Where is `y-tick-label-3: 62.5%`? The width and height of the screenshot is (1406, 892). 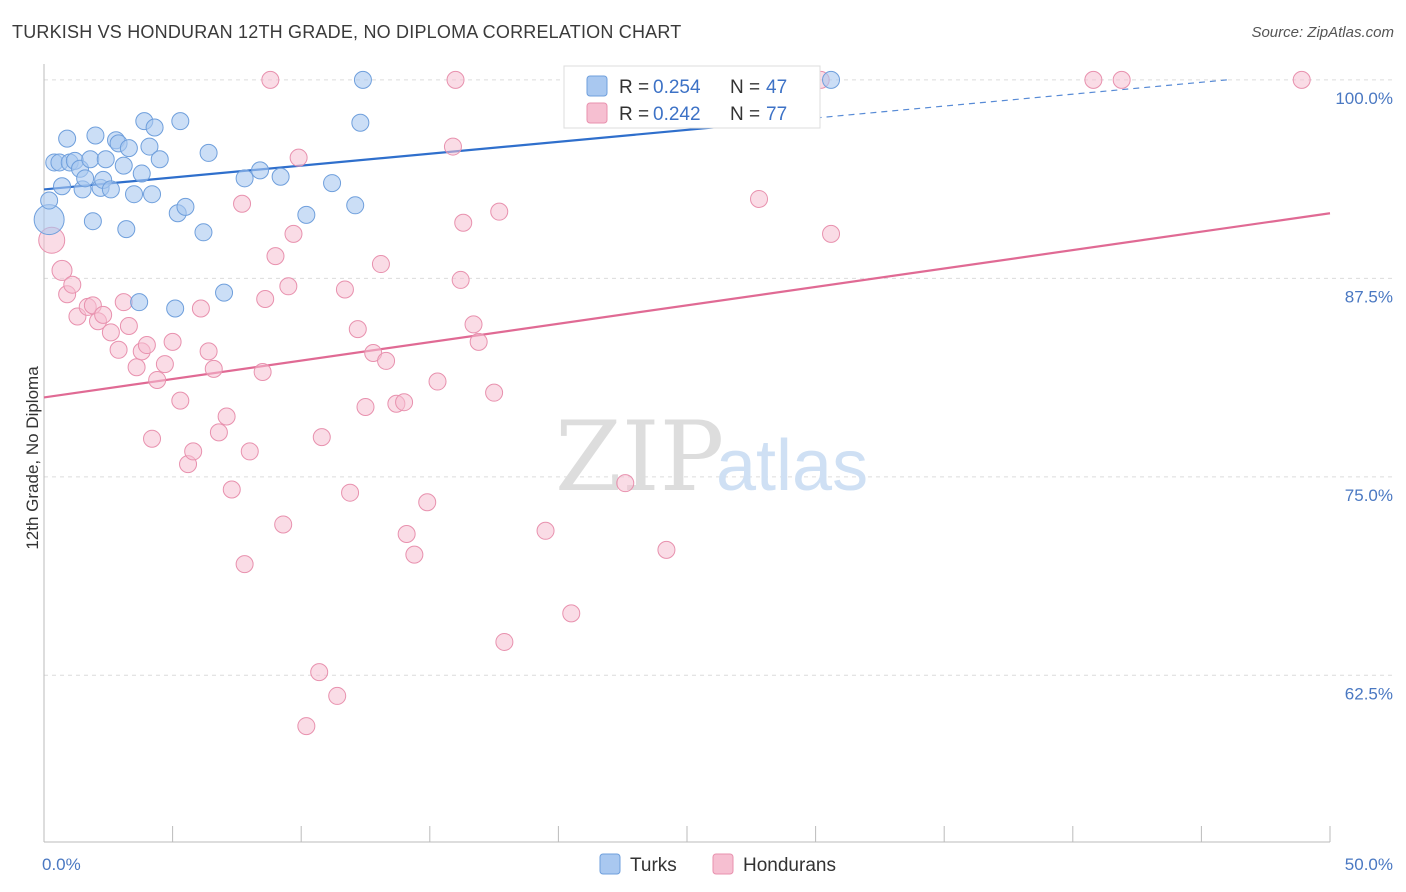 y-tick-label-3: 62.5% is located at coordinates (1369, 693).